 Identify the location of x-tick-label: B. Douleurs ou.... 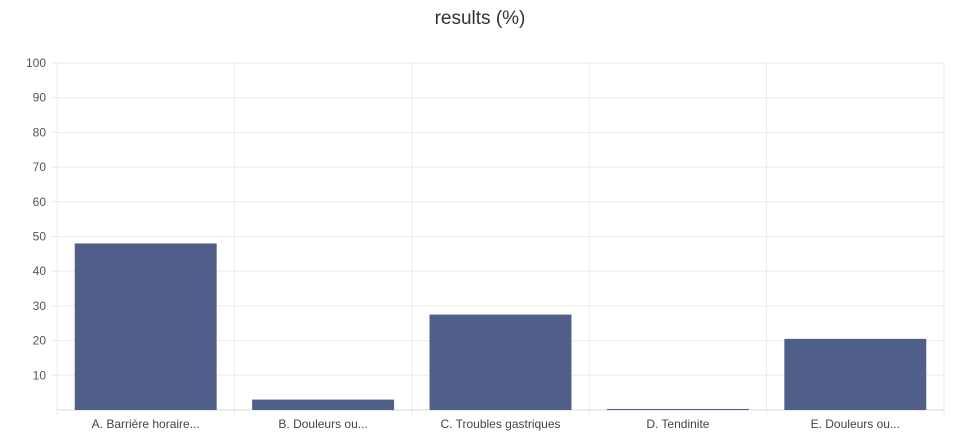
(322, 424).